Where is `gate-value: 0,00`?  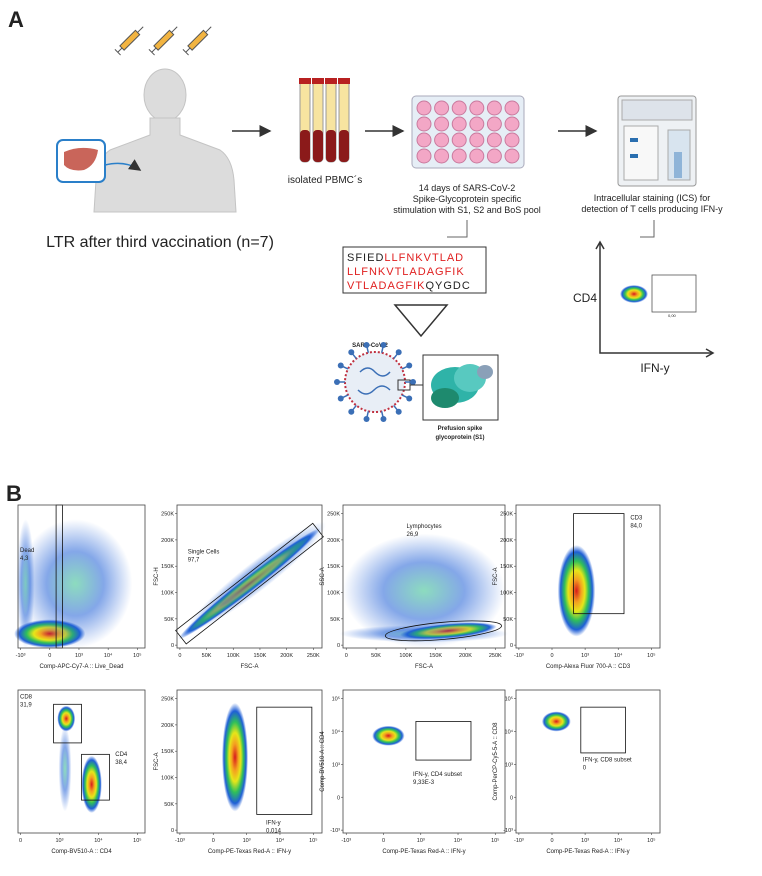 gate-value: 0,00 is located at coordinates (672, 315).